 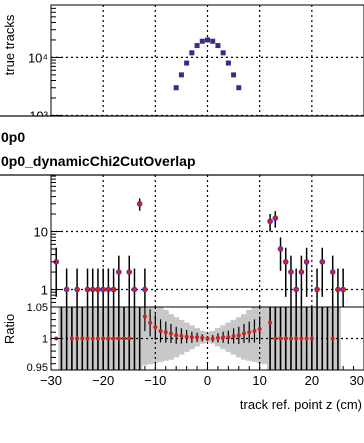 What do you see at coordinates (9, 44) in the screenshot?
I see `top-y-axis-label: true tracks` at bounding box center [9, 44].